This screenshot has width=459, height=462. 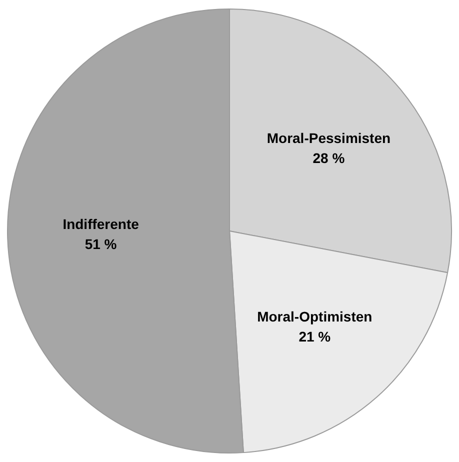 I want to click on data-label: 51 %, so click(x=101, y=244).